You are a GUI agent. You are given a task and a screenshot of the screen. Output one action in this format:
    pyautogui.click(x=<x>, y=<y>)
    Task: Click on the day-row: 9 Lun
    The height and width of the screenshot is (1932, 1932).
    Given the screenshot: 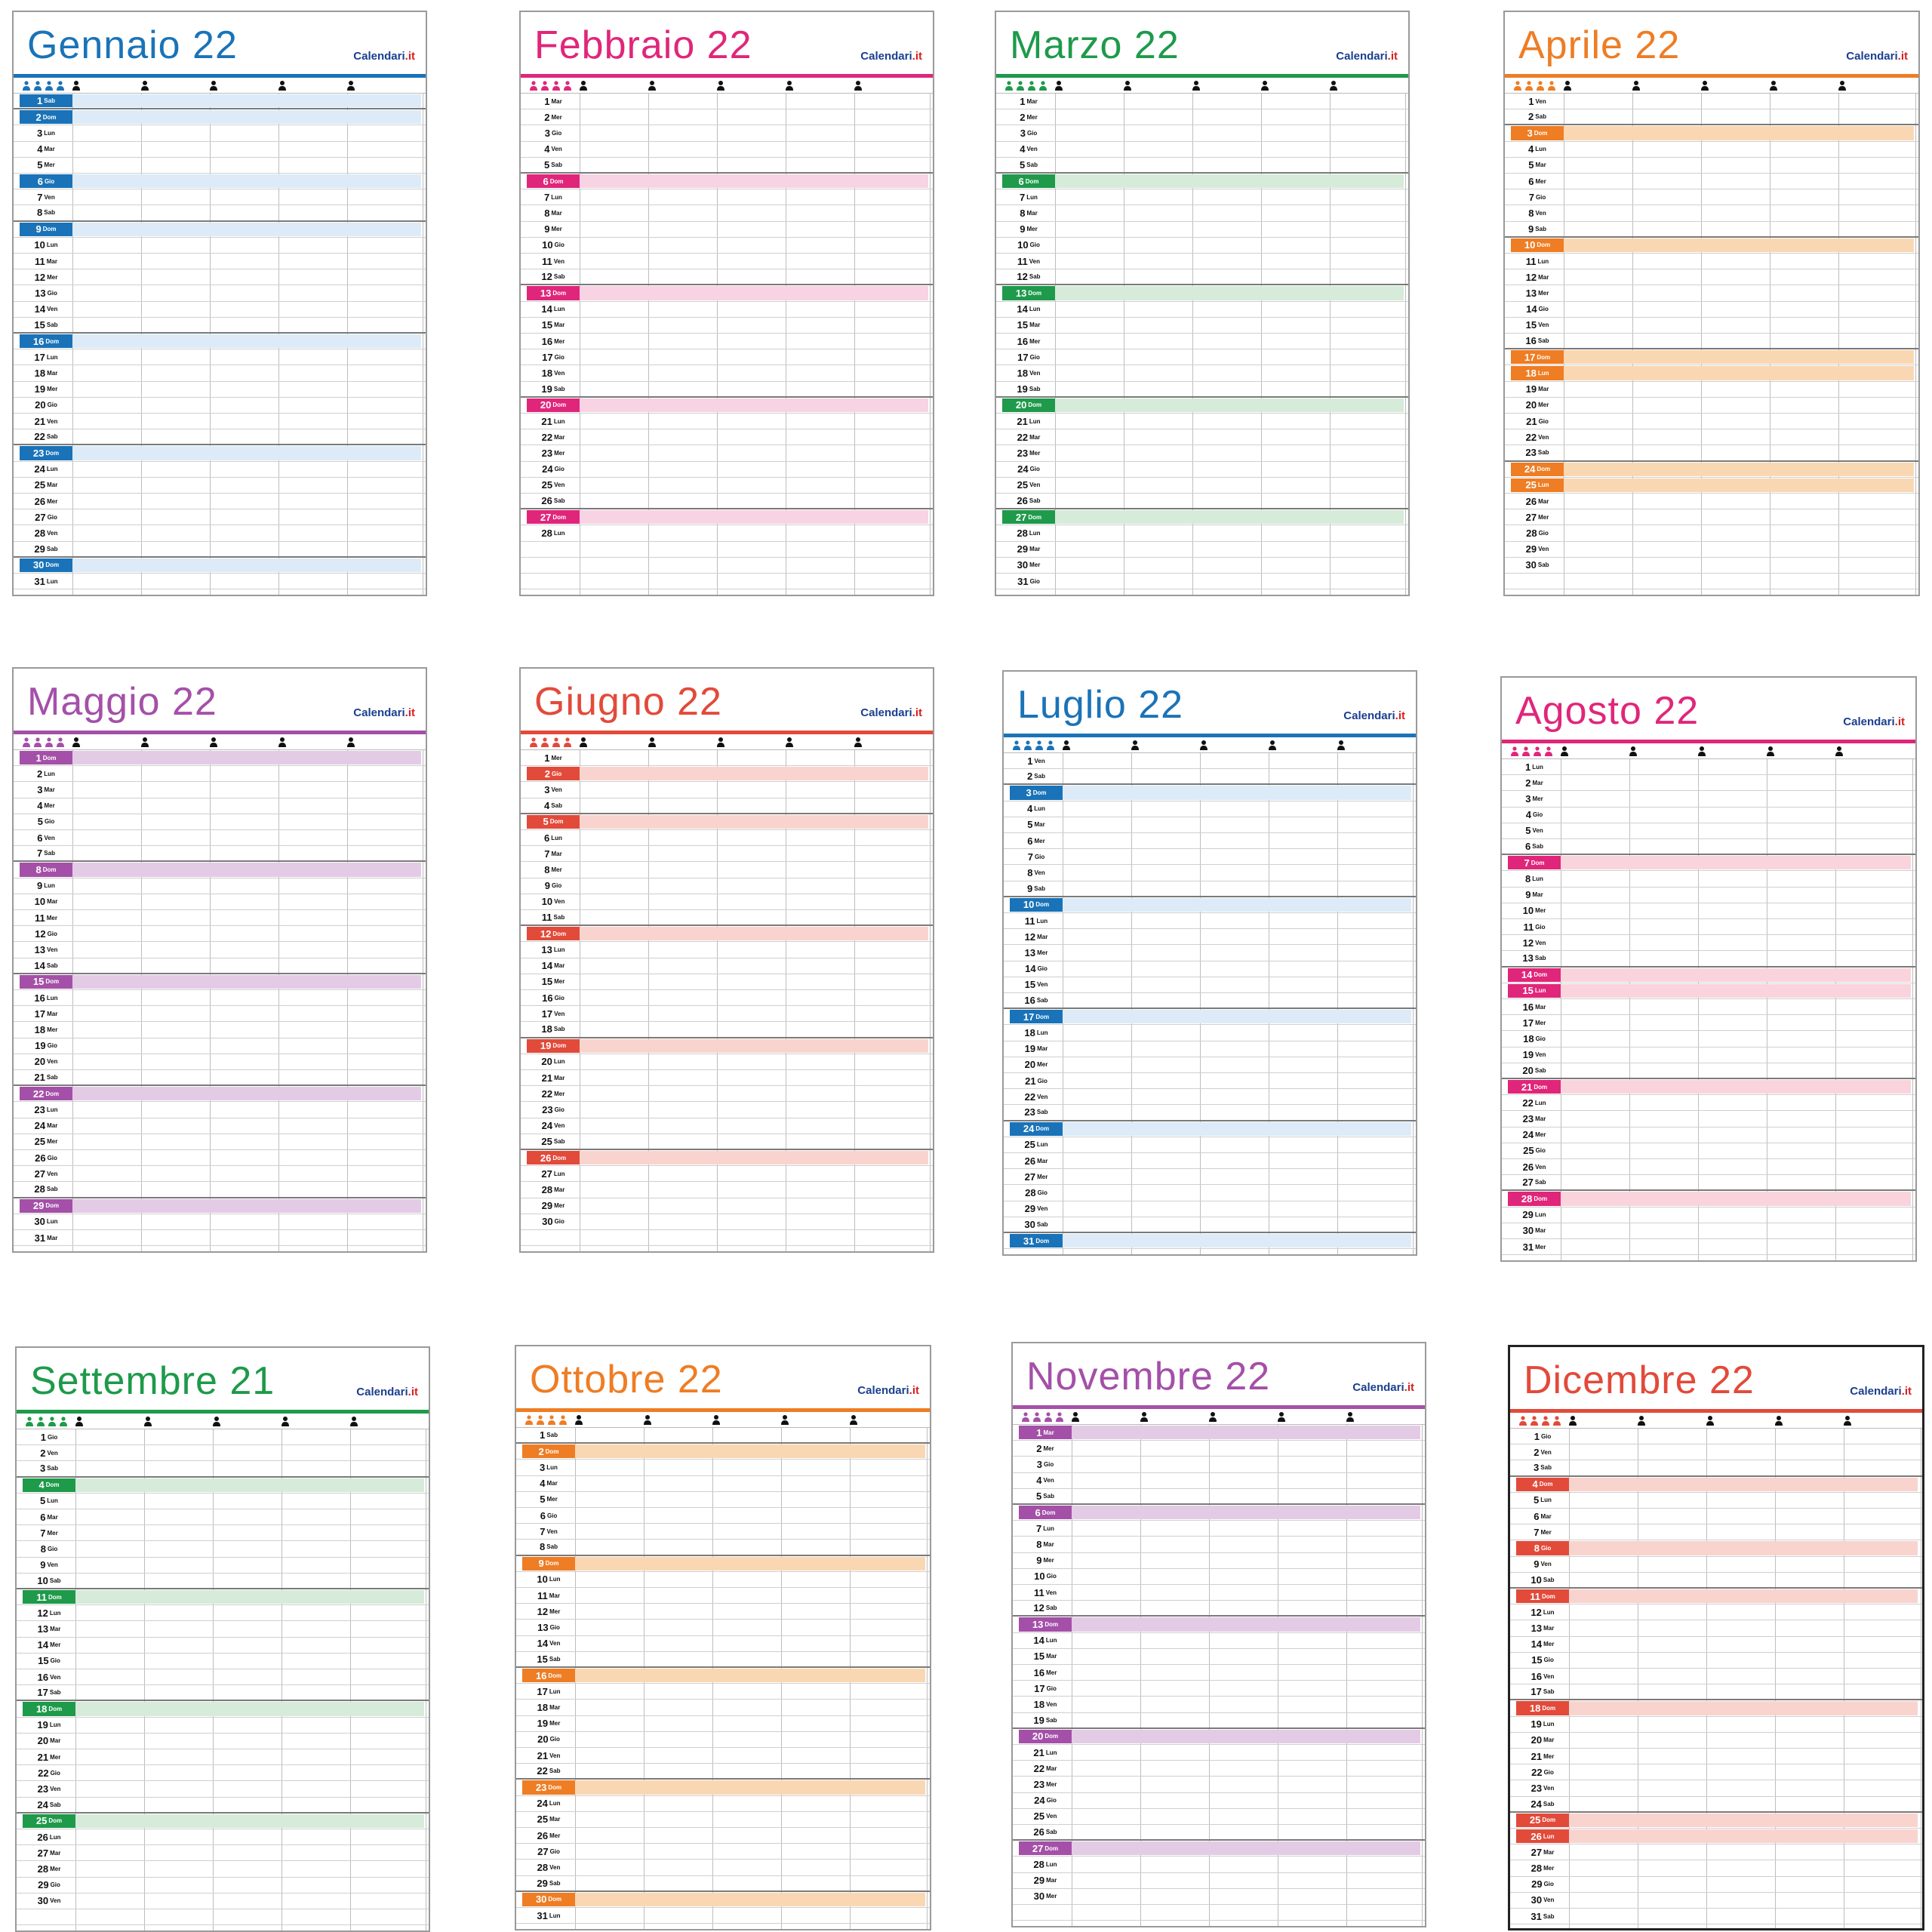 What is the action you would take?
    pyautogui.click(x=220, y=886)
    